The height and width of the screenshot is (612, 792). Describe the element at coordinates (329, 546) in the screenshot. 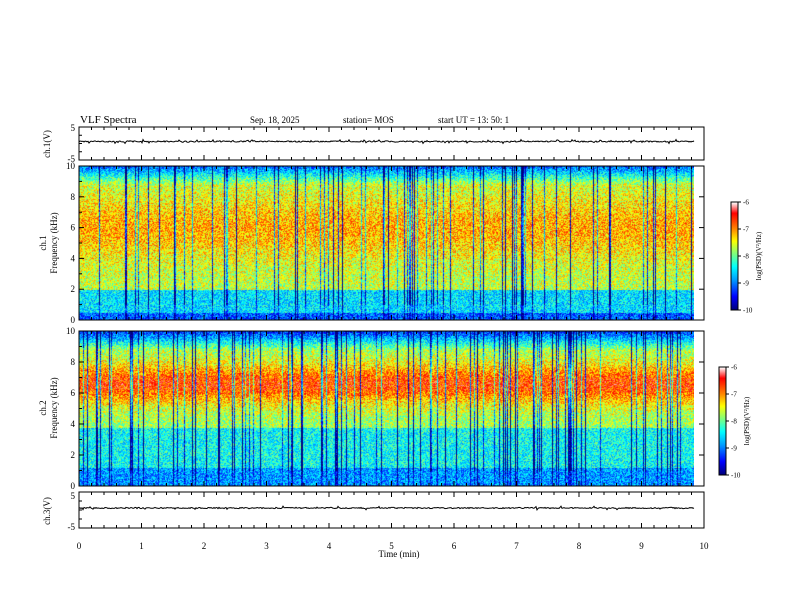

I see `x-tick-label-4: 4` at that location.